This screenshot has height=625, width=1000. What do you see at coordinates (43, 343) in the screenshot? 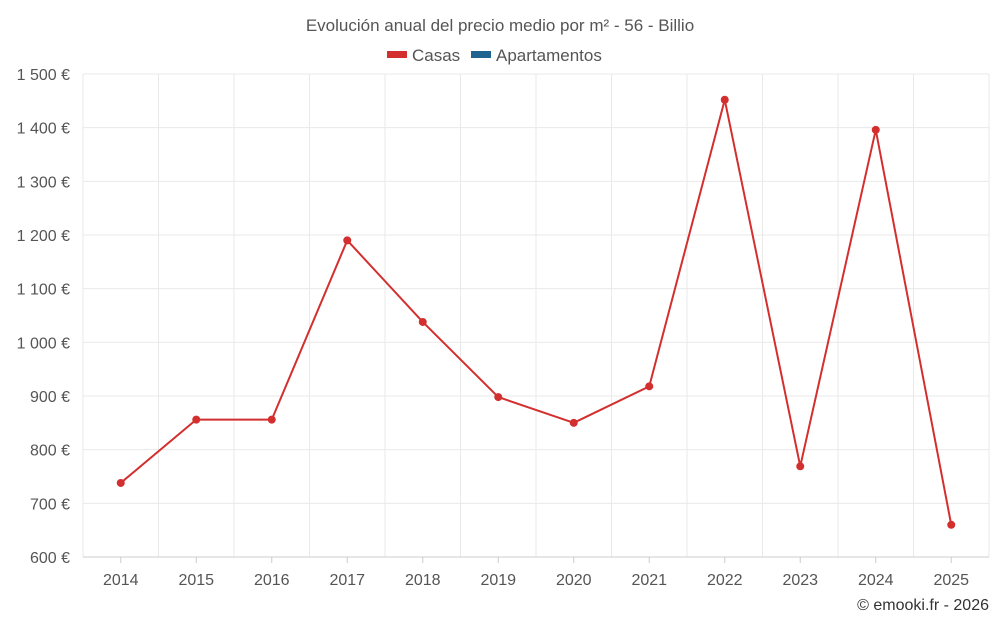
I see `y-tick-label: 1 000 €` at bounding box center [43, 343].